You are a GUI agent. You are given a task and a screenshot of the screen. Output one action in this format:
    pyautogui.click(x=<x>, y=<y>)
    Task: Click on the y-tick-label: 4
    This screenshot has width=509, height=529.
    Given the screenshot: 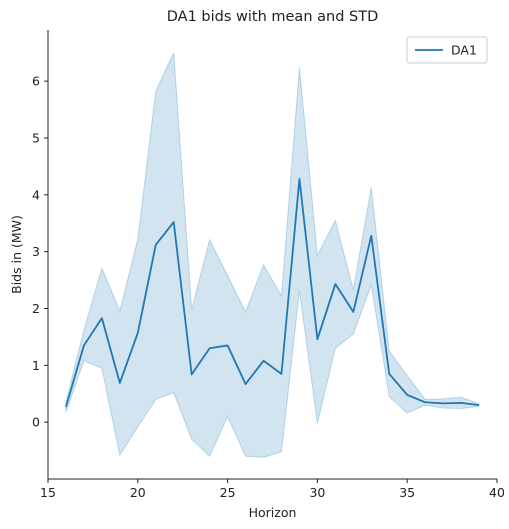 What is the action you would take?
    pyautogui.click(x=36, y=194)
    